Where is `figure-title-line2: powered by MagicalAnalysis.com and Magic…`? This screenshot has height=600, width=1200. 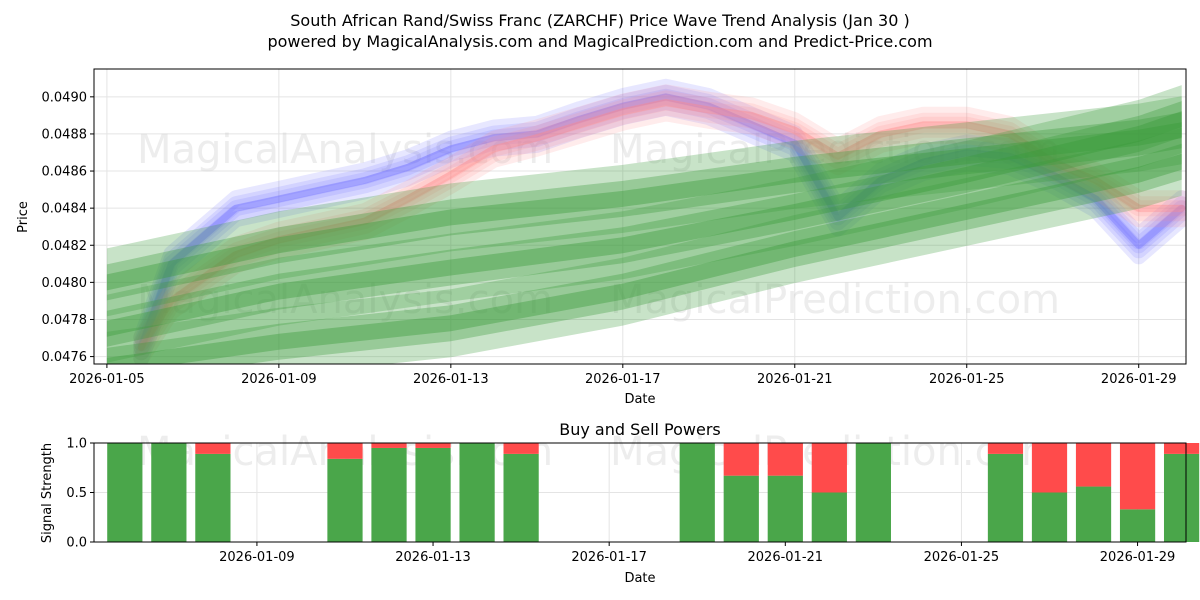
figure-title-line2: powered by MagicalAnalysis.com and Magic… is located at coordinates (599, 41).